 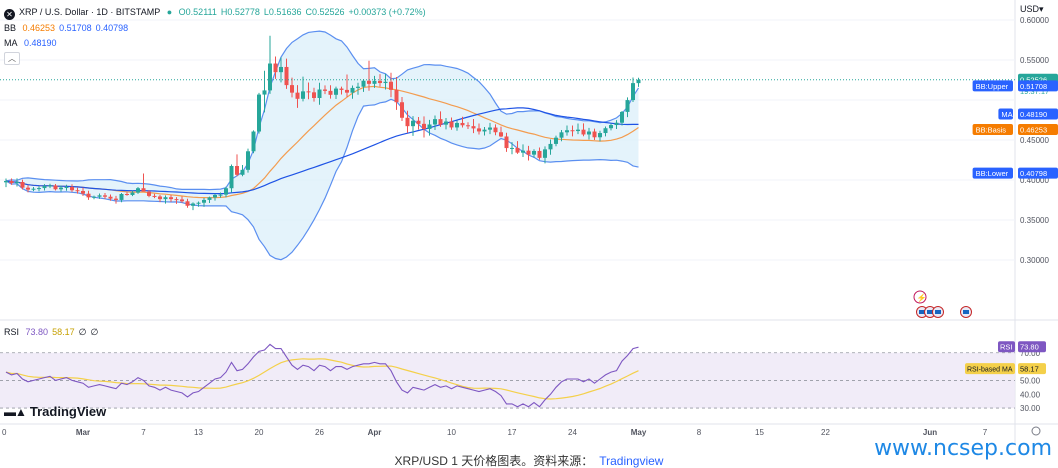 I want to click on ma-legend: MA 0.48190, so click(x=32, y=43).